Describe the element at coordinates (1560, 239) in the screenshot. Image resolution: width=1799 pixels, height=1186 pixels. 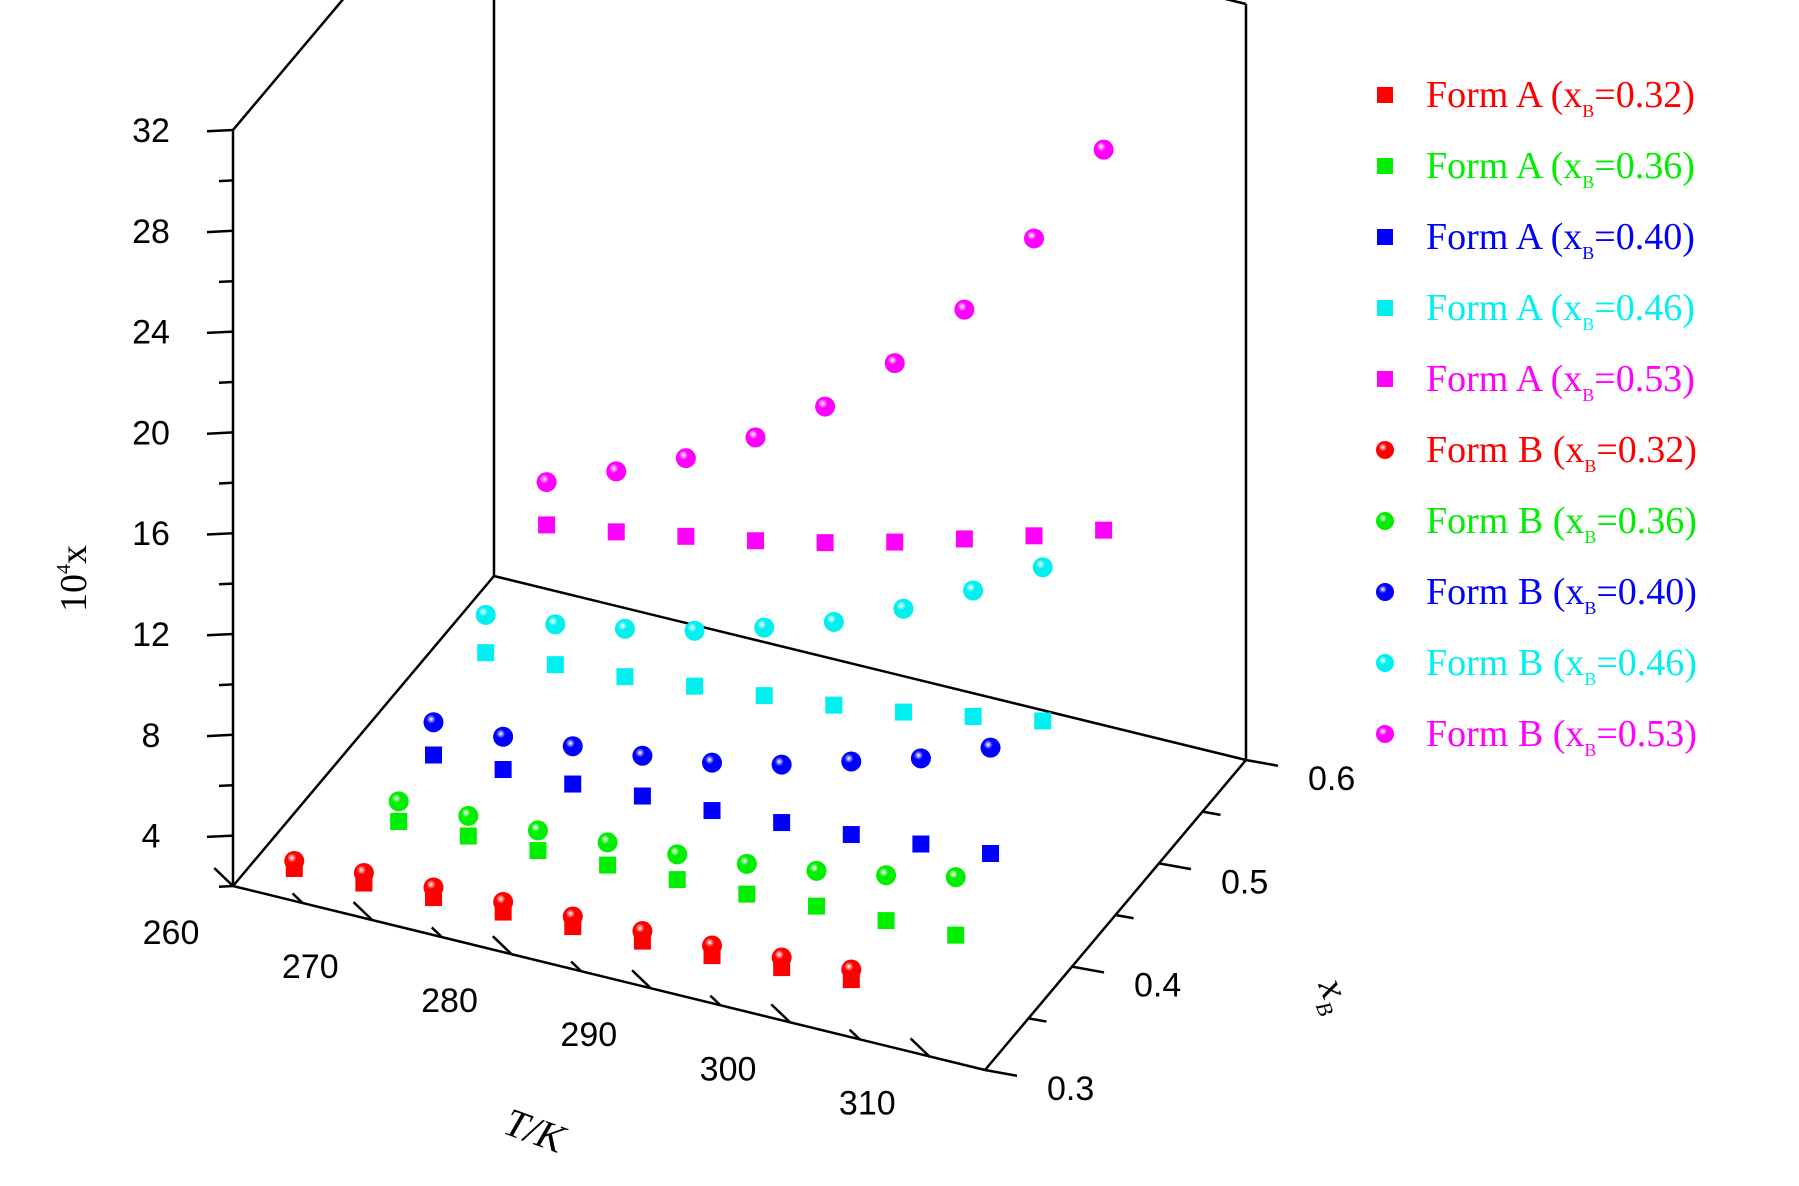
I see `legend-label: Form A (xB=0.40)` at that location.